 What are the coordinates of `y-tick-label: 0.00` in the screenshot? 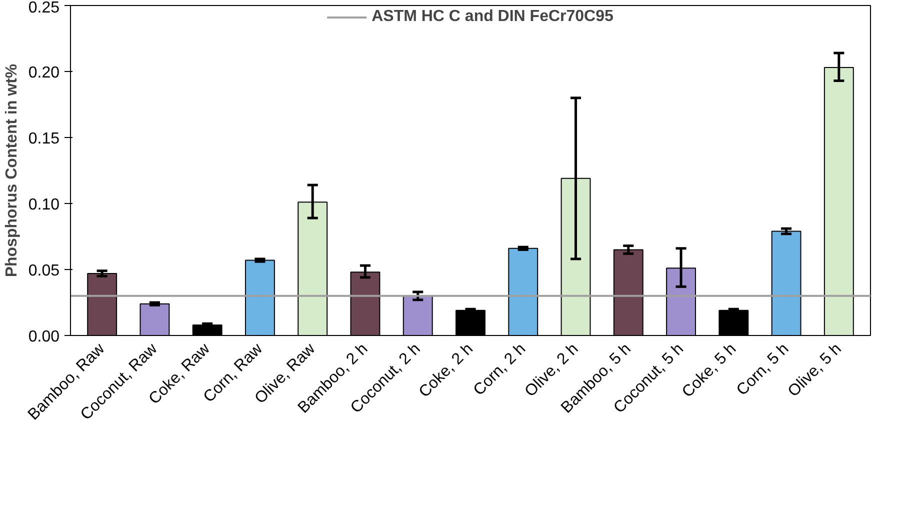 It's located at (44, 337).